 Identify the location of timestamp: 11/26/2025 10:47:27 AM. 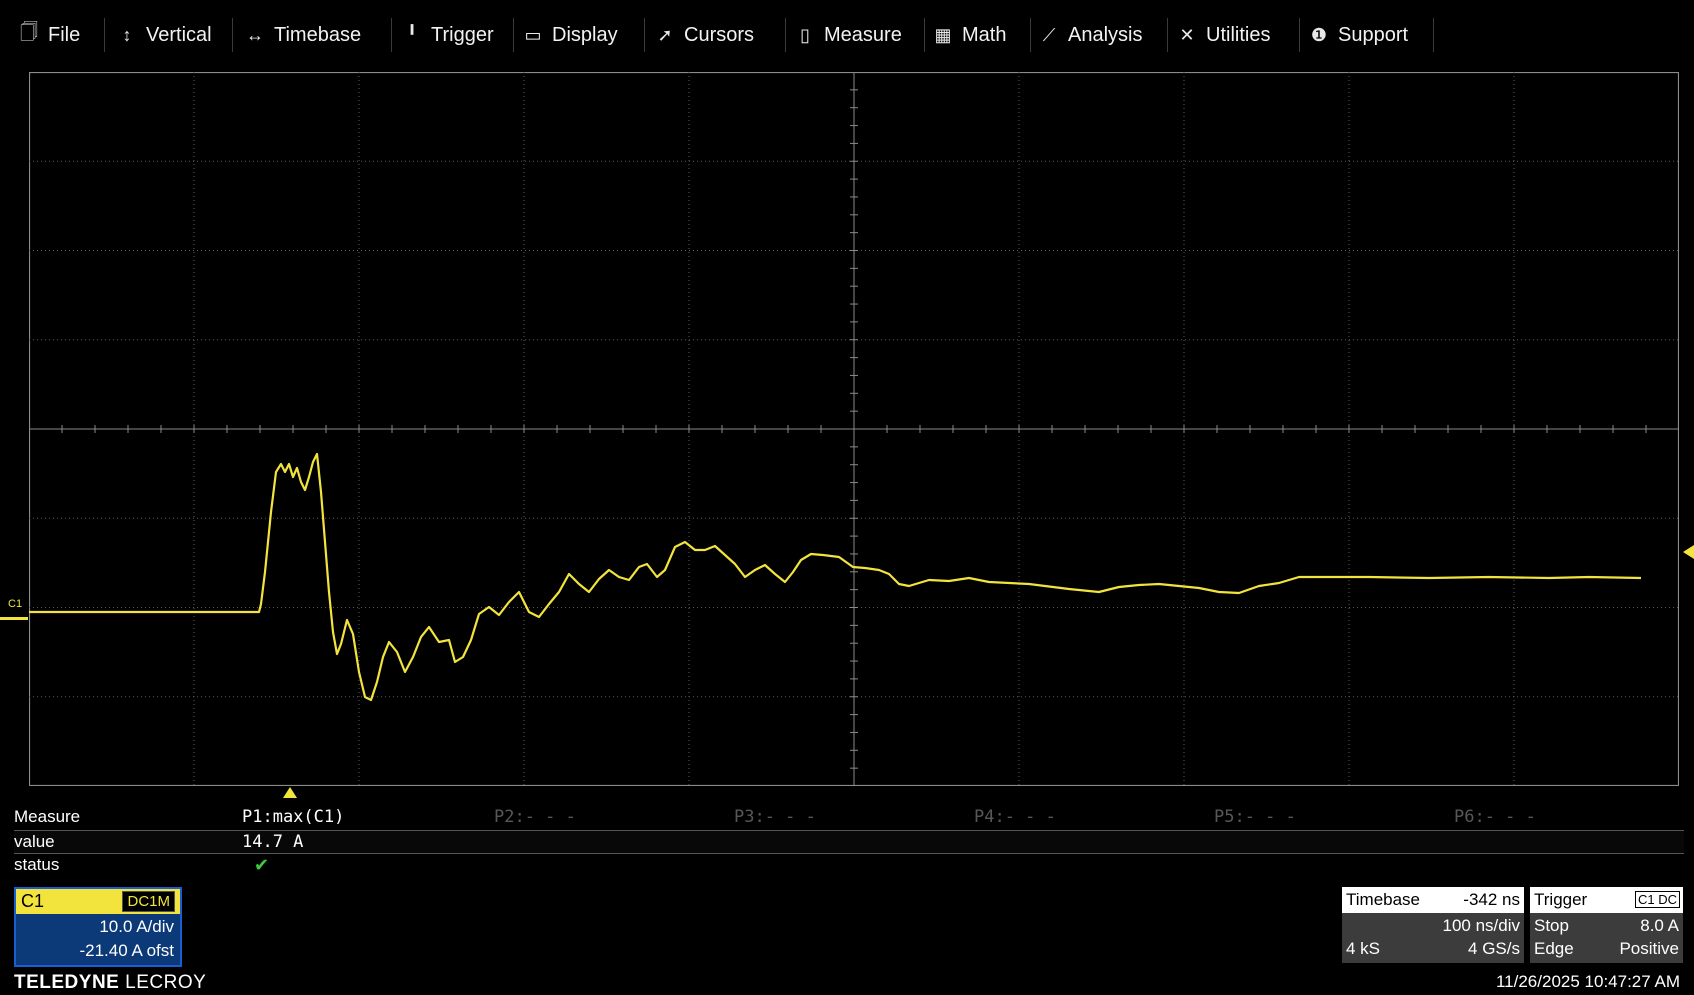
(1587, 981).